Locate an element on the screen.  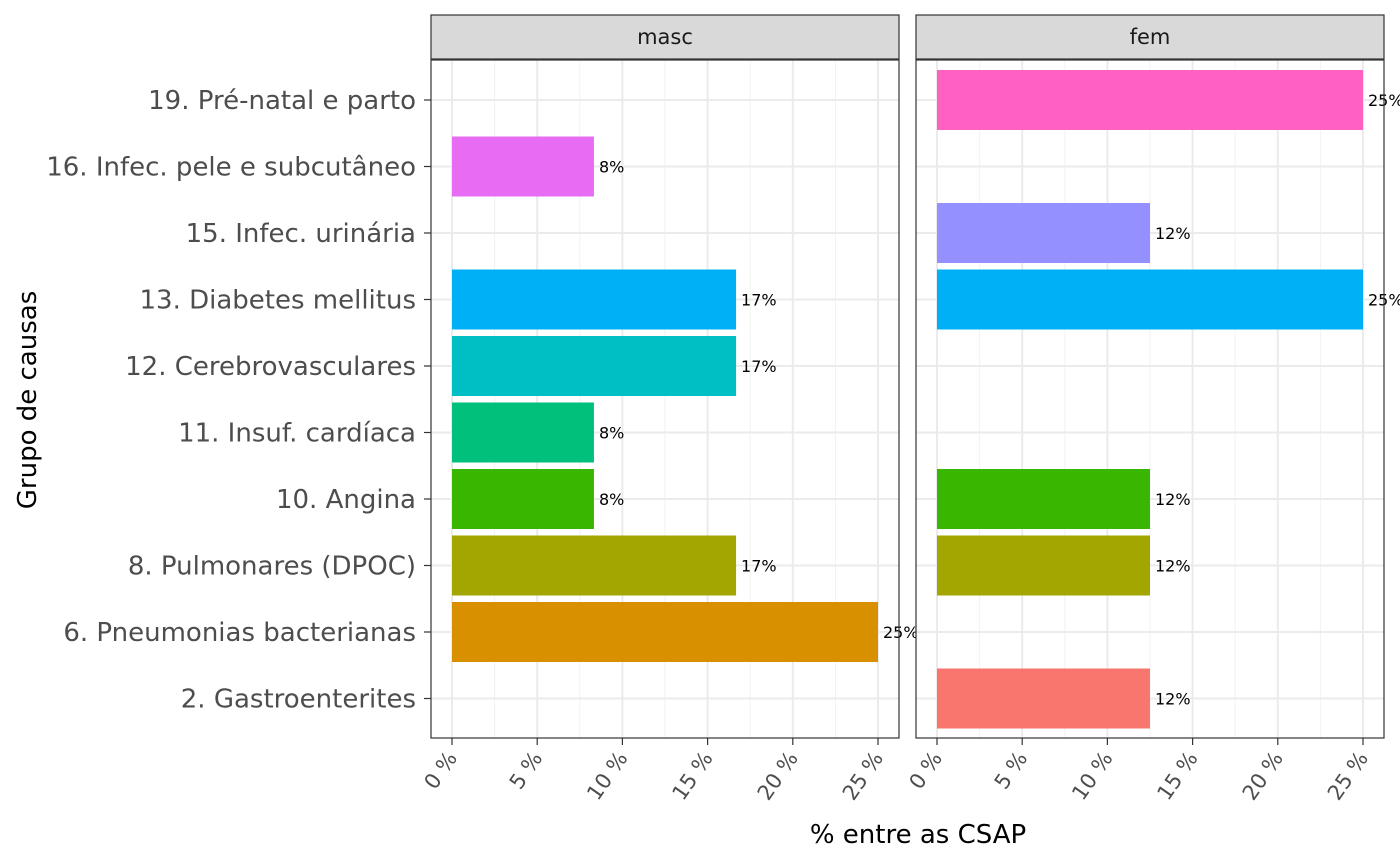
category-label: 19. Pré-natal e parto is located at coordinates (282, 101).